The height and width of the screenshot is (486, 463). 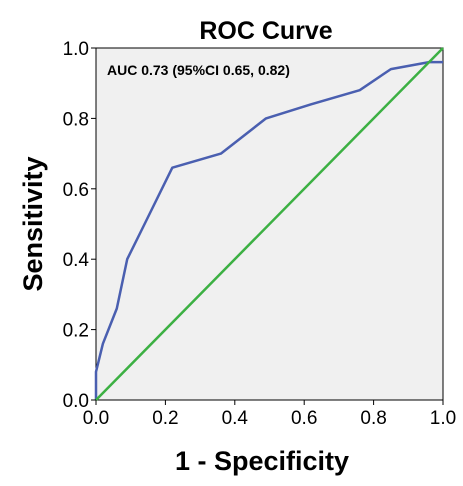 I want to click on x-axis-label: 1 - Specificity, so click(x=262, y=461).